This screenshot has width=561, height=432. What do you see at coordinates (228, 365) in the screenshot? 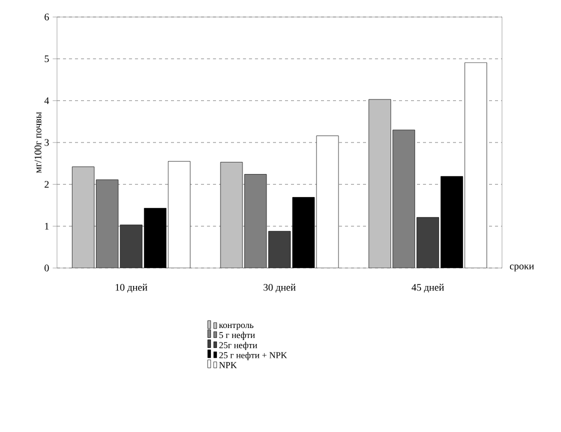
I see `legend-label: NPK` at bounding box center [228, 365].